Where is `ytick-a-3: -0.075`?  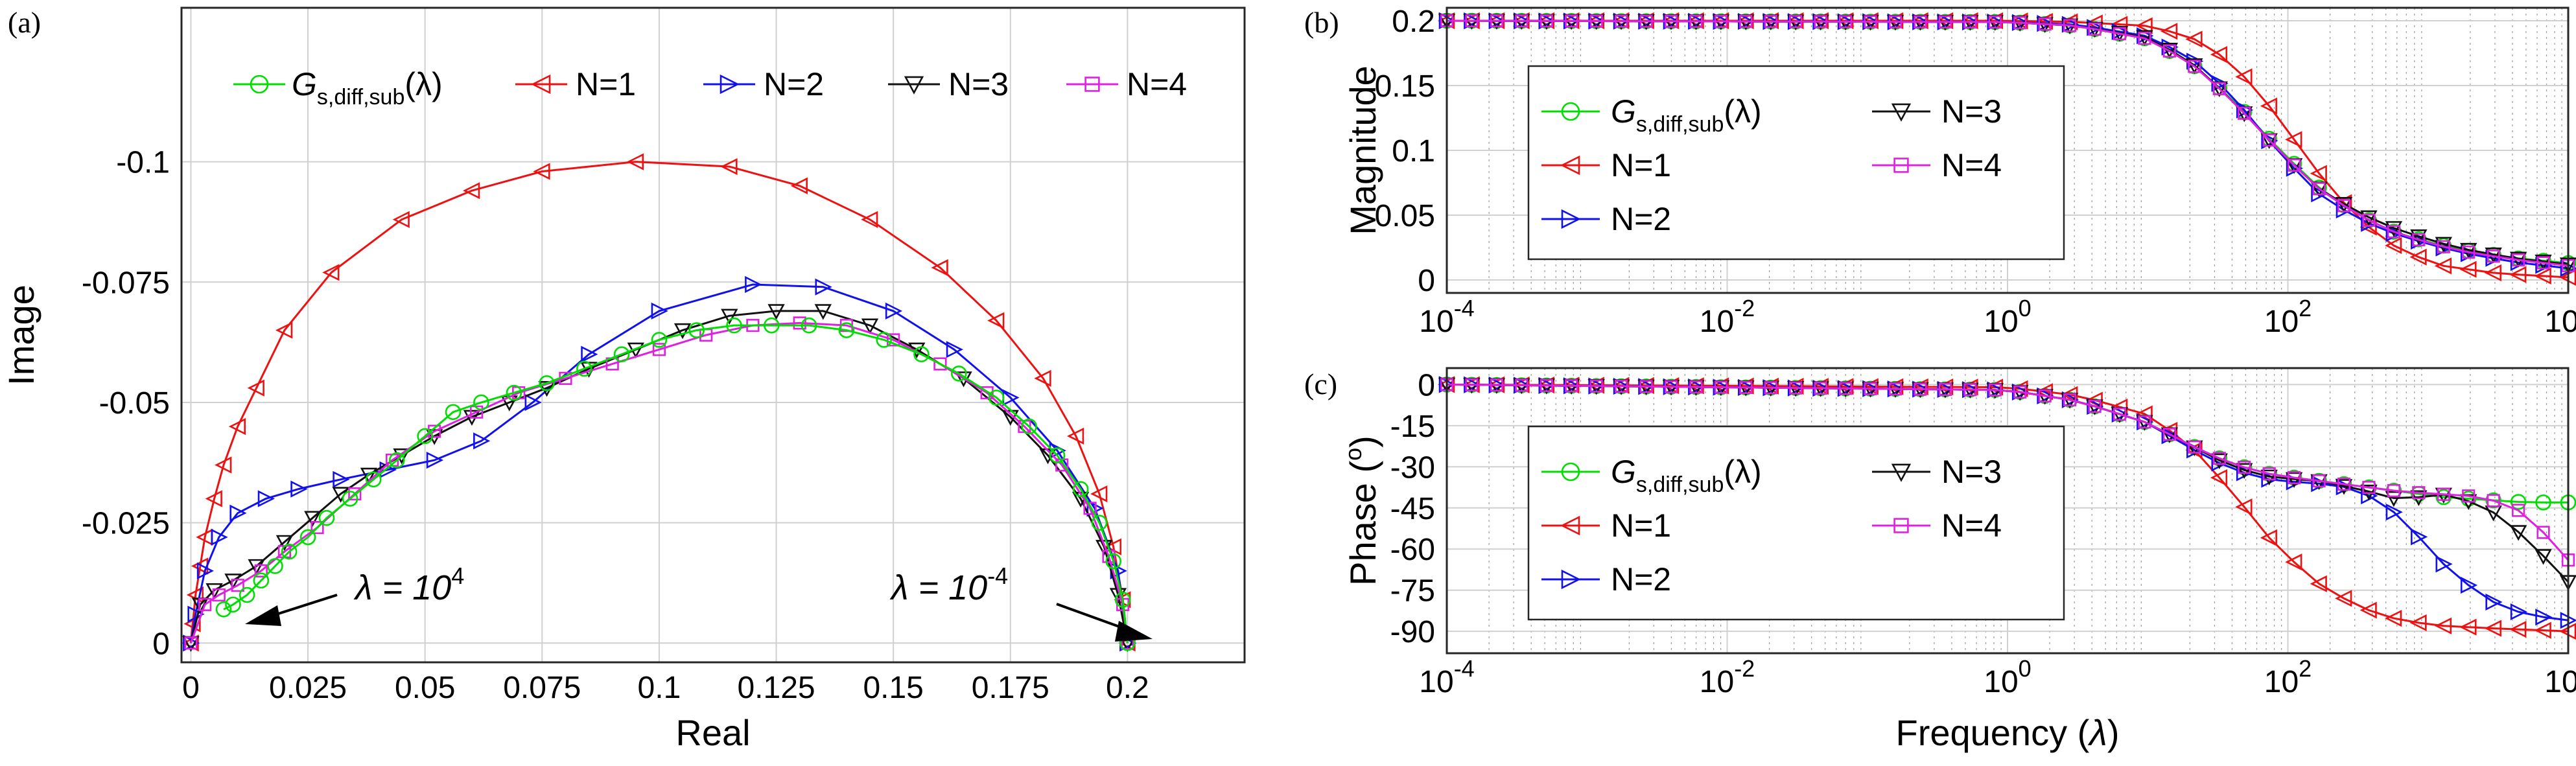 ytick-a-3: -0.075 is located at coordinates (126, 283).